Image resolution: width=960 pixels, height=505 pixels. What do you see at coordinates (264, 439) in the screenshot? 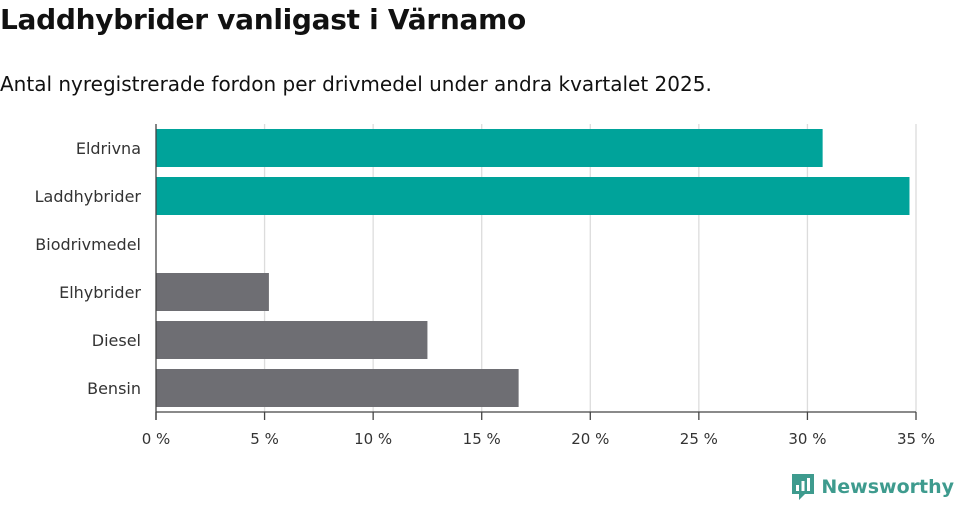
I see `x-tick-label: 5 %` at bounding box center [264, 439].